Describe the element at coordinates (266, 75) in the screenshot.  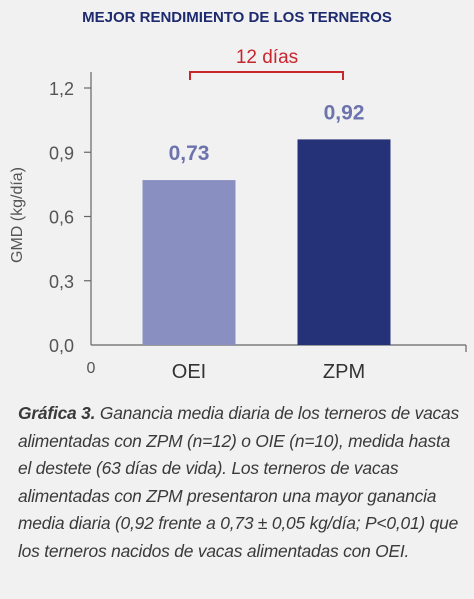
I see `annotation-bracket` at that location.